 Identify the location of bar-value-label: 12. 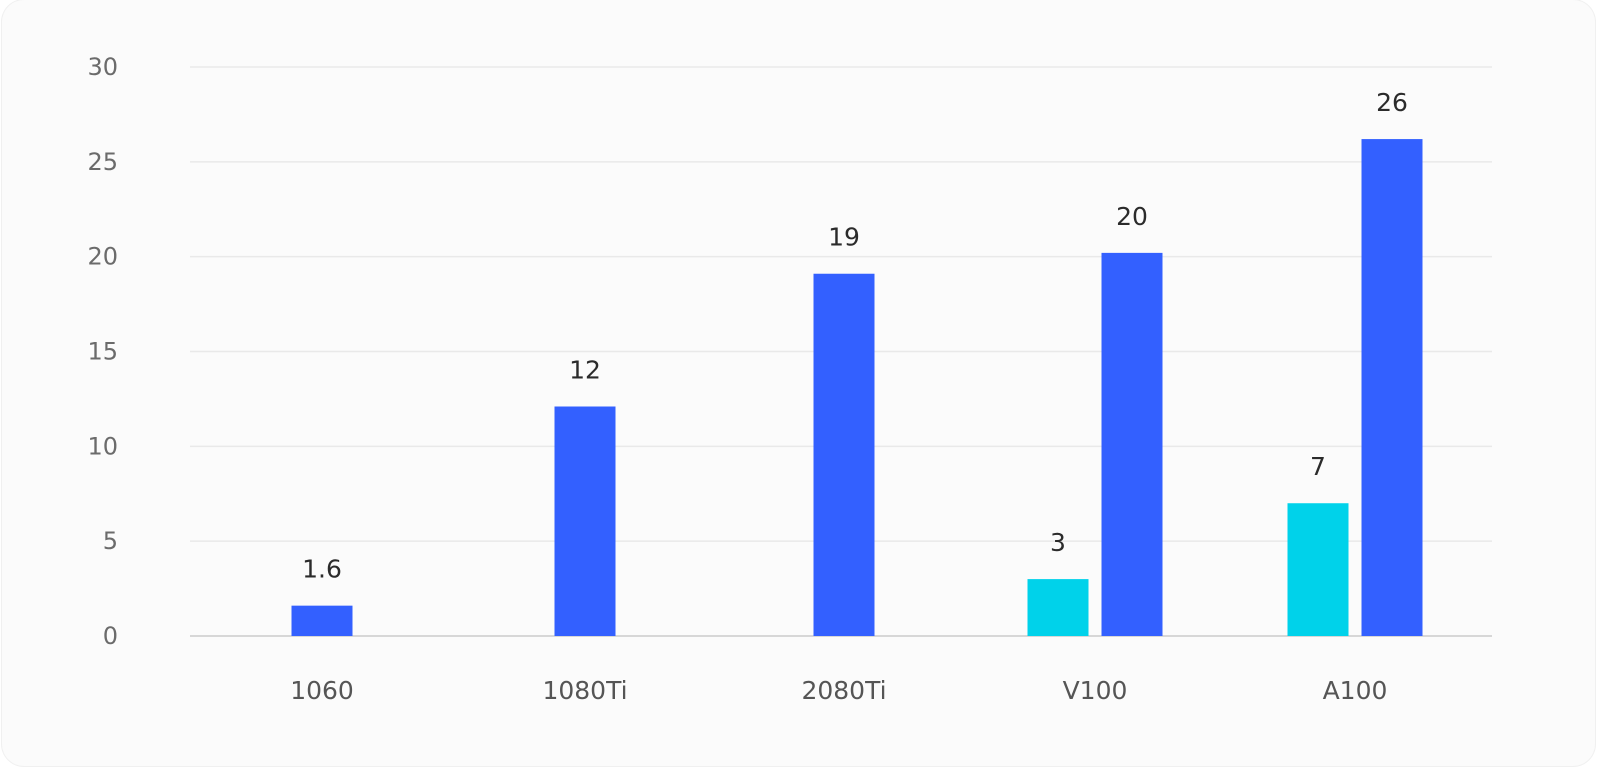
(585, 370).